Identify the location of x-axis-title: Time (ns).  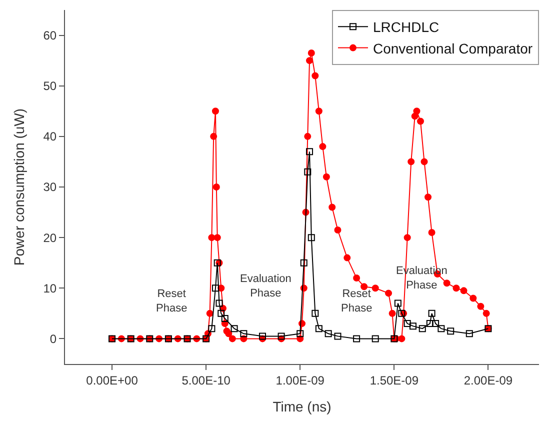
(302, 406).